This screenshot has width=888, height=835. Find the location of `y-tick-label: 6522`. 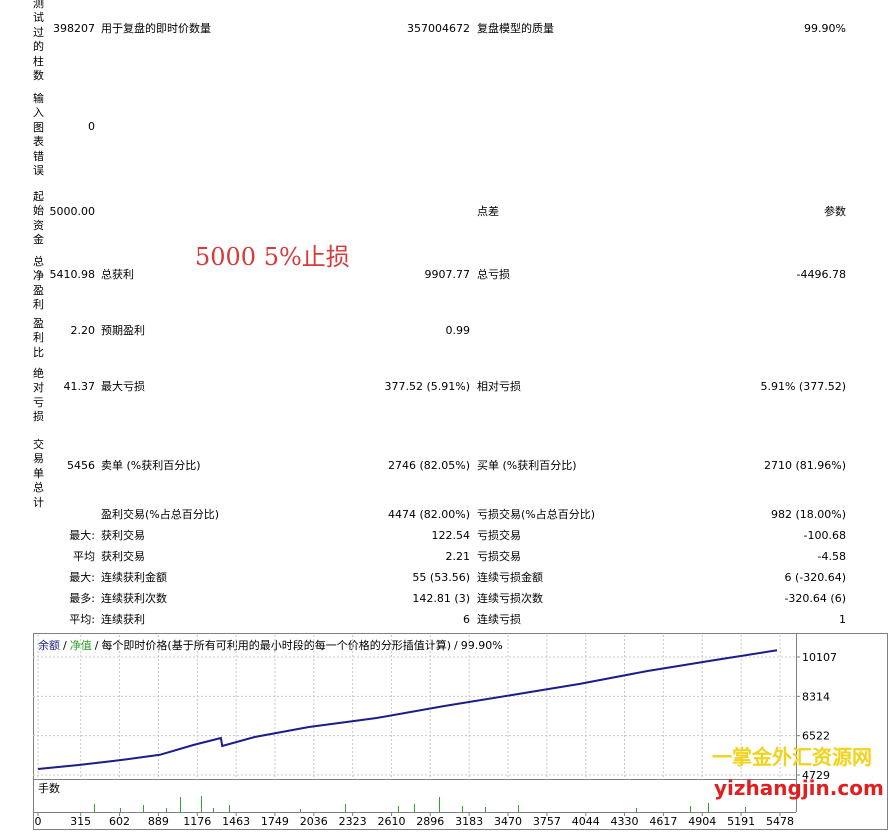

y-tick-label: 6522 is located at coordinates (816, 736).